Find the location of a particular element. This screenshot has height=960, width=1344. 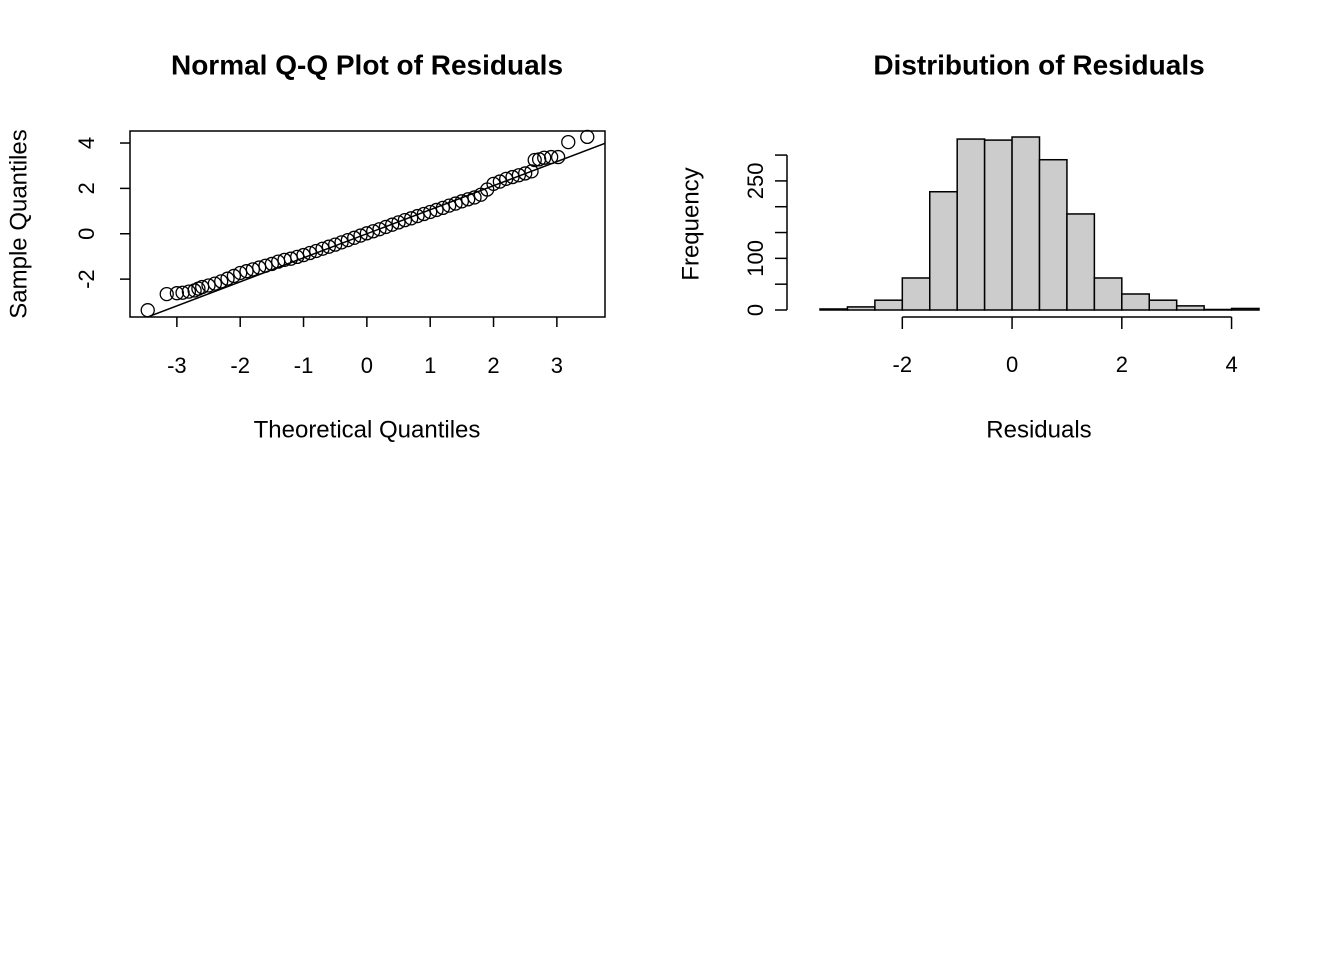

x-tick-label: 4 is located at coordinates (1231, 364).